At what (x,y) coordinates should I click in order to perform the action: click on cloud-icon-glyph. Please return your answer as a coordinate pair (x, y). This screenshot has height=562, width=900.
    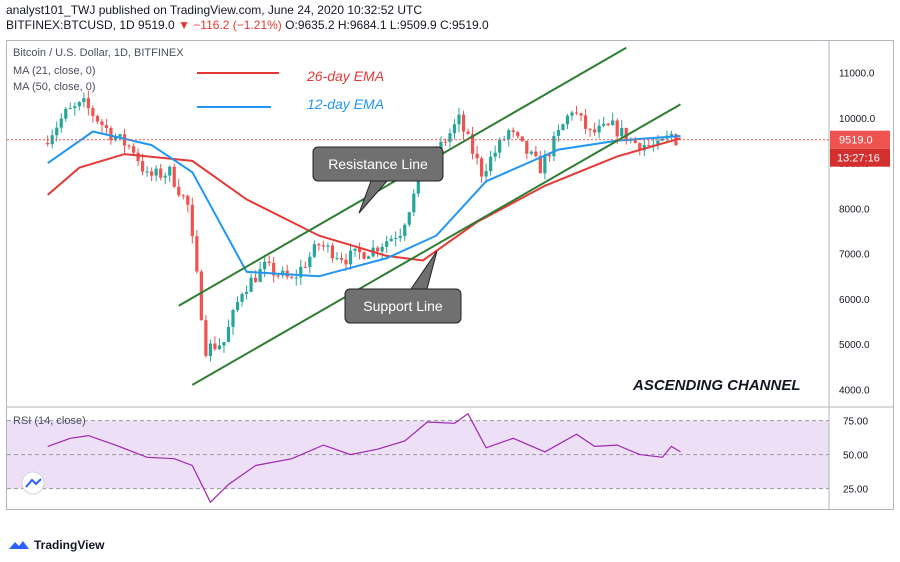
    Looking at the image, I should click on (33, 483).